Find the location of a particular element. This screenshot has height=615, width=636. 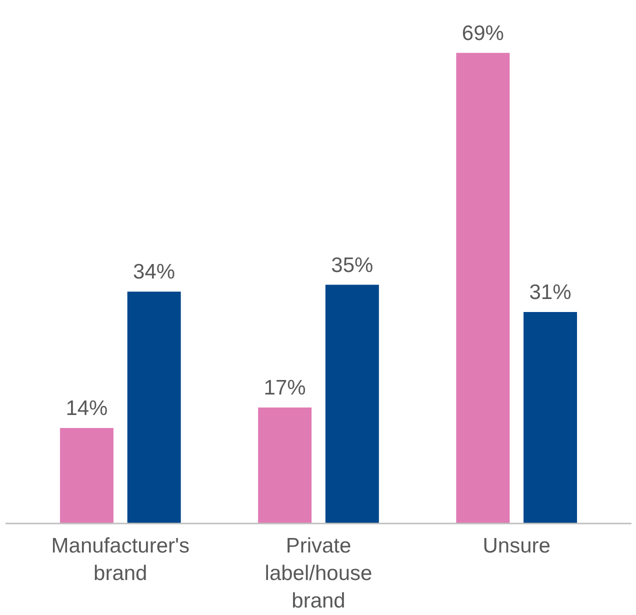

x-tick-label: Unsure is located at coordinates (516, 546).